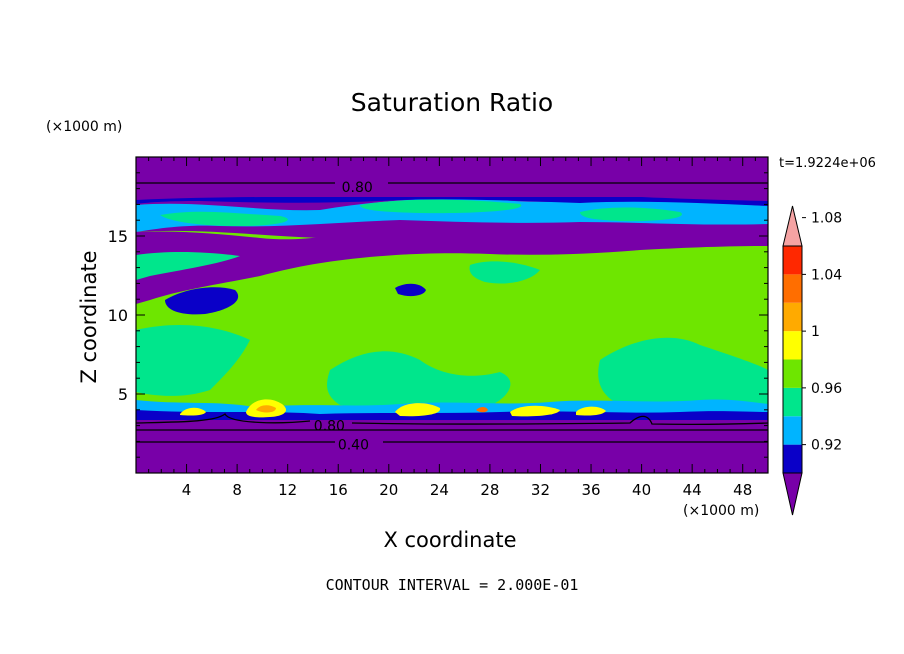  I want to click on x-tick-label: 28, so click(489, 490).